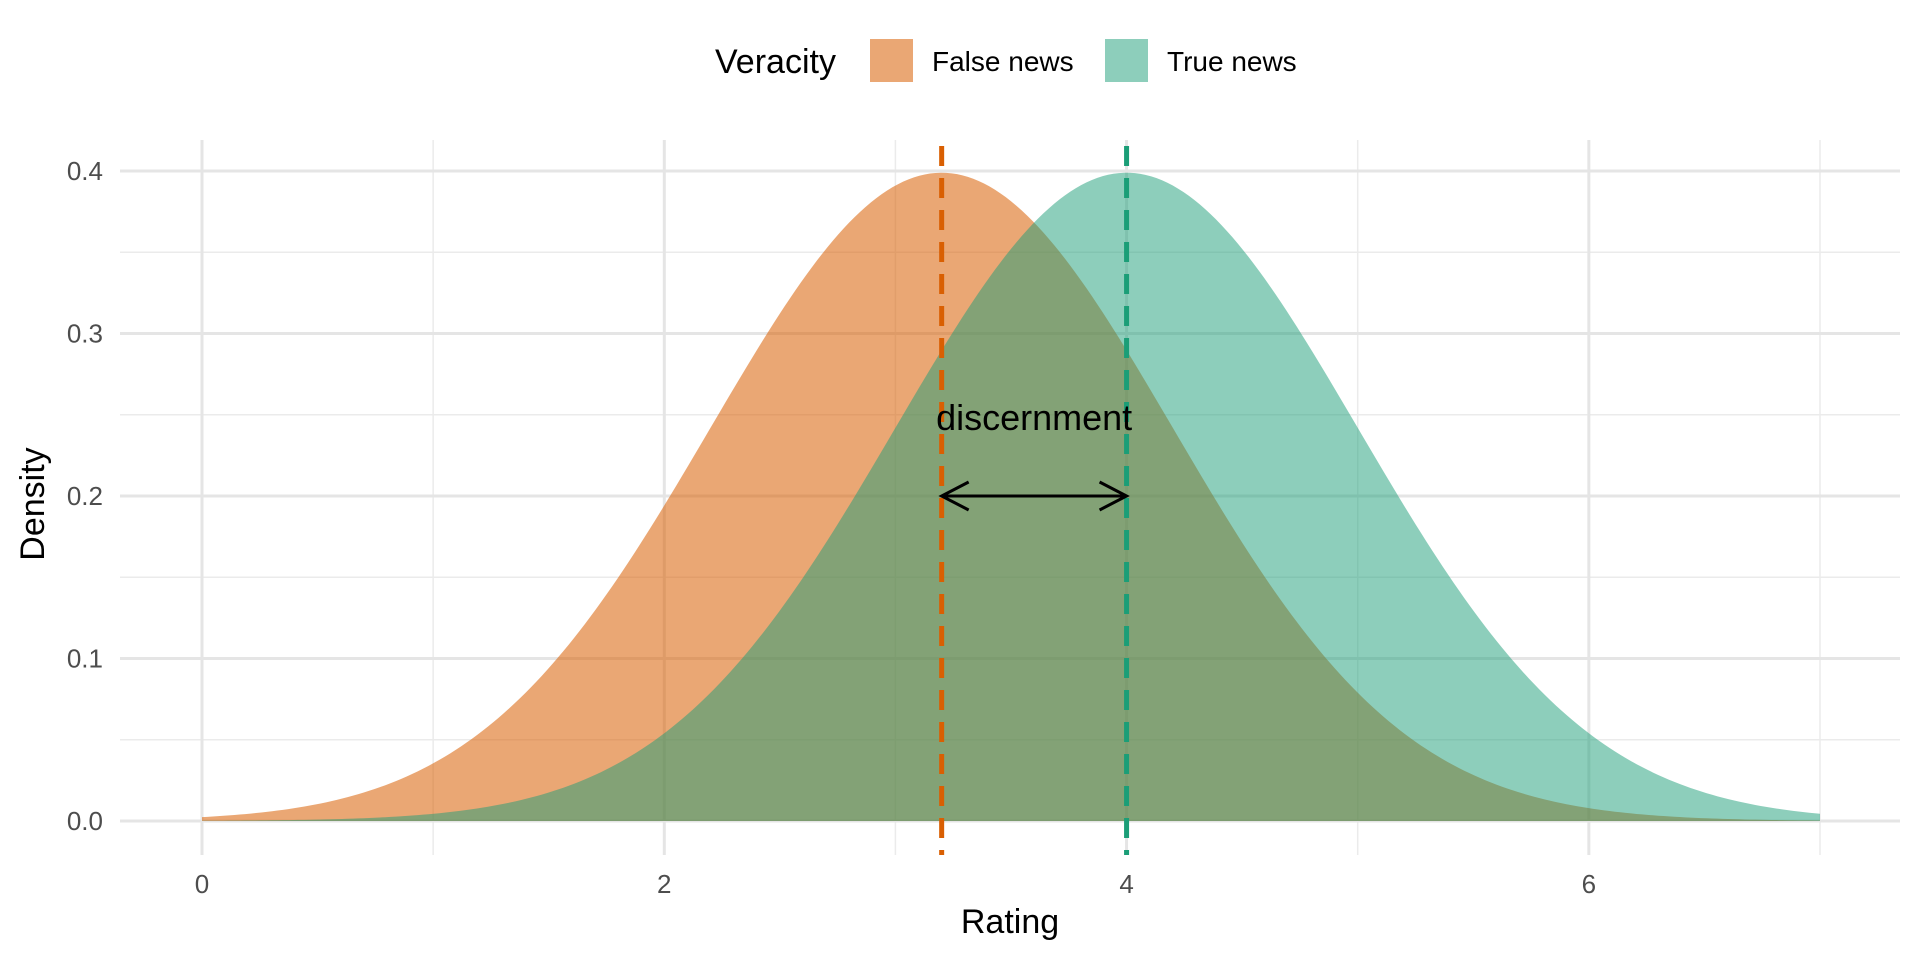  Describe the element at coordinates (85, 821) in the screenshot. I see `y-tick-label: 0.0` at that location.